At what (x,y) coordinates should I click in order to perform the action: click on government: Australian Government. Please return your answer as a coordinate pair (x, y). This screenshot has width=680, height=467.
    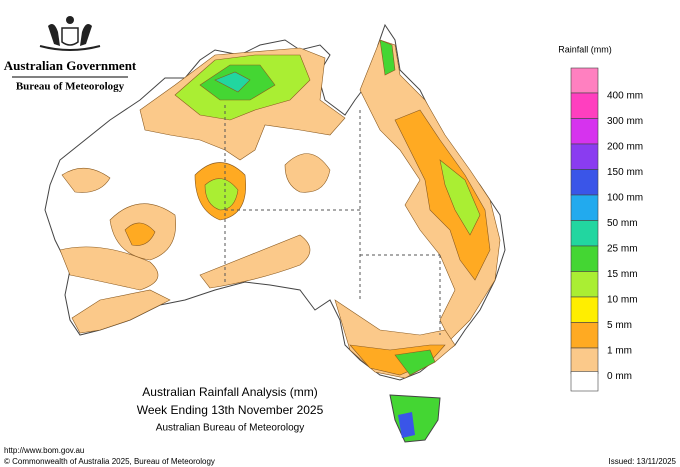
    Looking at the image, I should click on (70, 65).